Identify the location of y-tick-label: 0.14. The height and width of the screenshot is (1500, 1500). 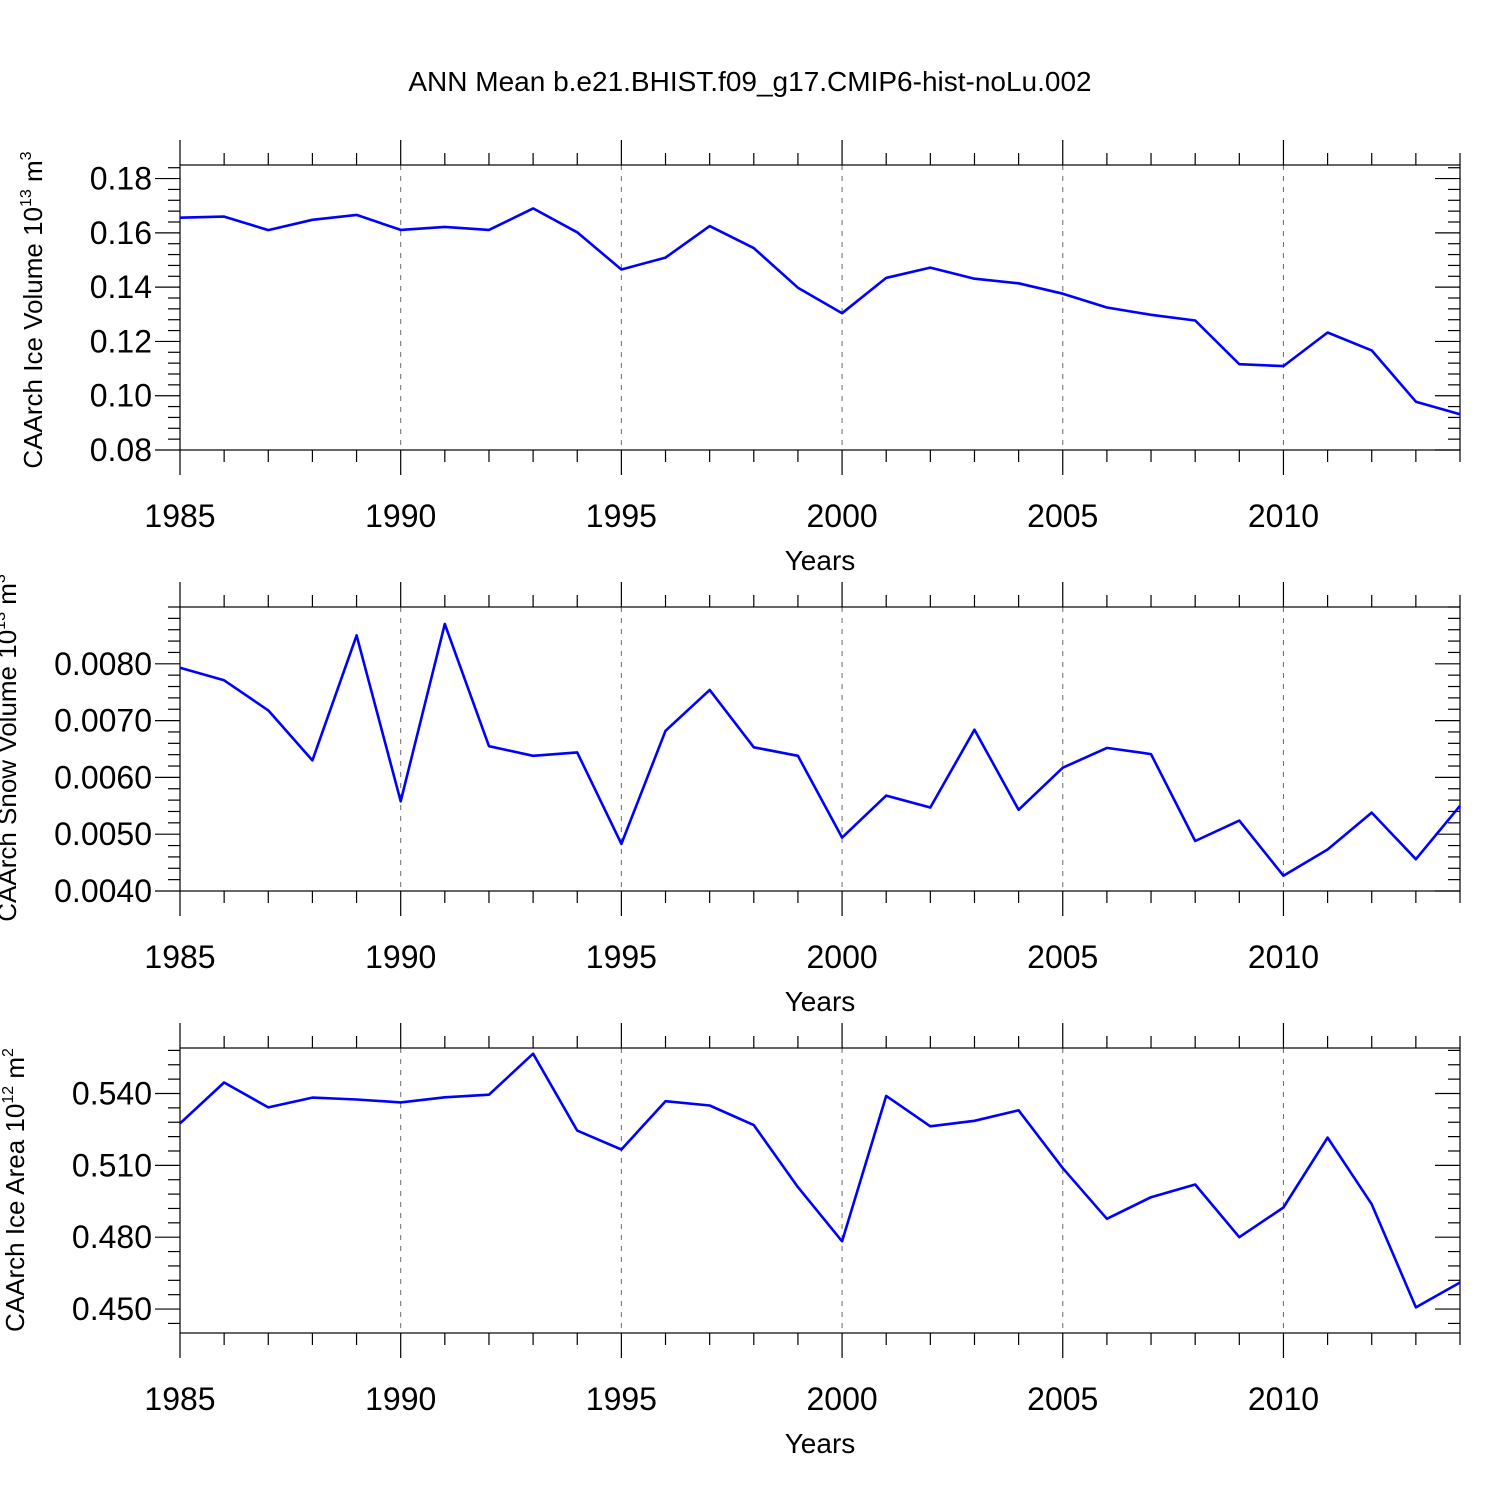
(121, 287).